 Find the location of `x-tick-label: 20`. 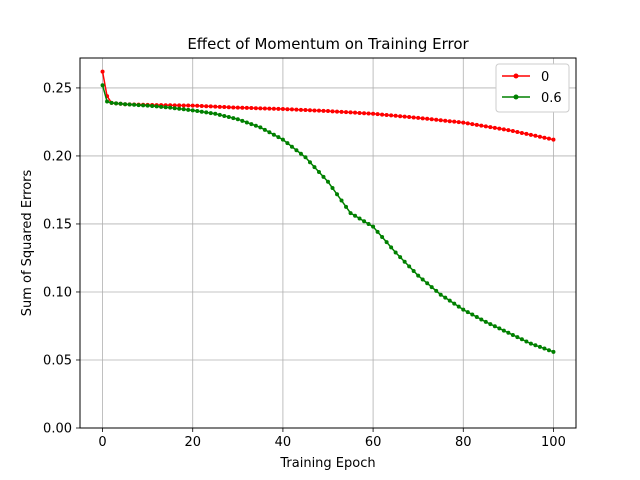

x-tick-label: 20 is located at coordinates (192, 442).